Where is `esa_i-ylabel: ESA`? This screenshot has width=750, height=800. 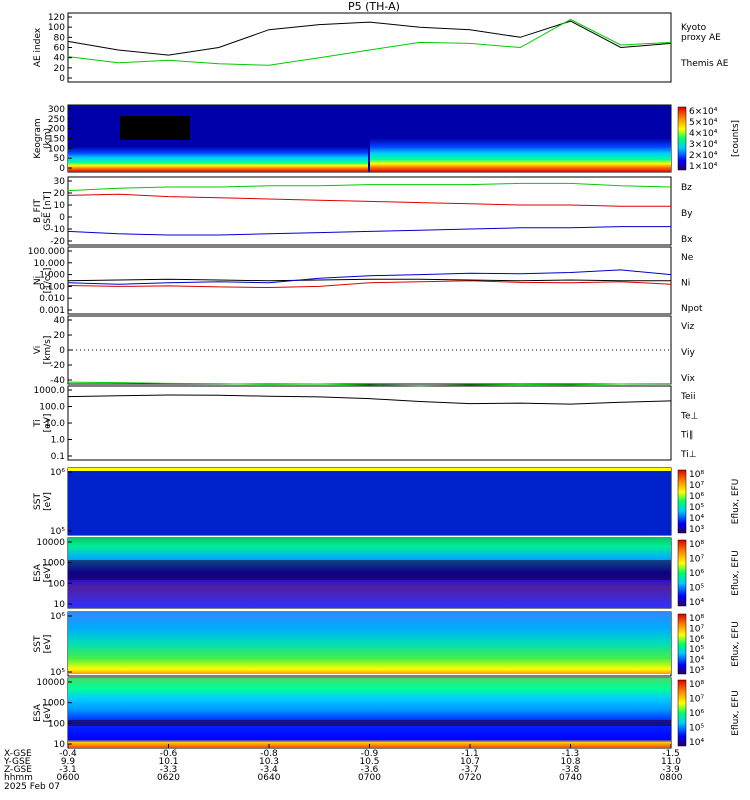 esa_i-ylabel: ESA is located at coordinates (38, 572).